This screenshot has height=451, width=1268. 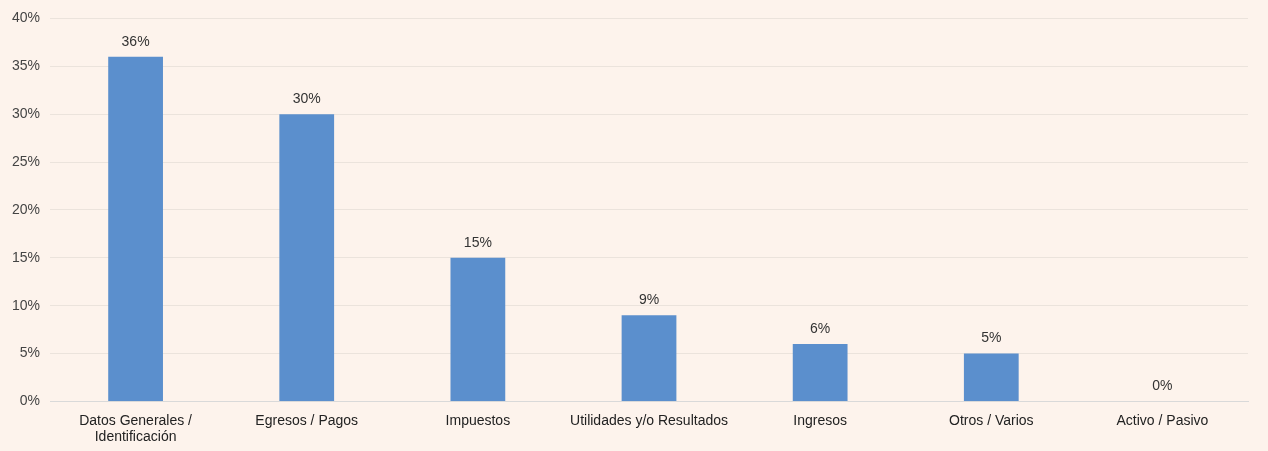 I want to click on data-label: 15%, so click(x=477, y=241).